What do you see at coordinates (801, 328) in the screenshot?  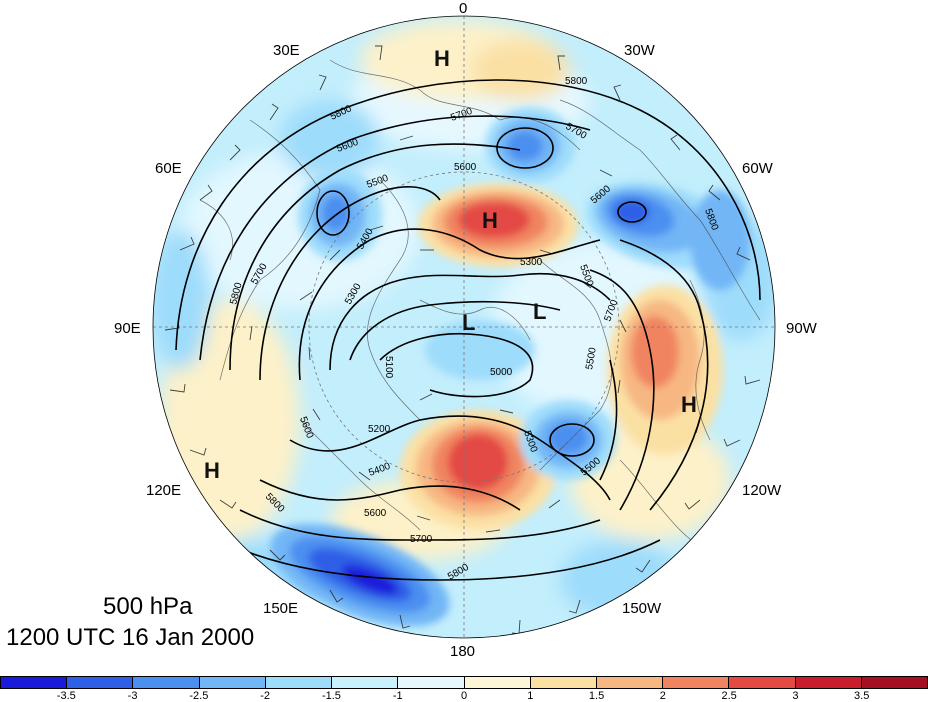 I see `longitude-label-90w: 90W` at bounding box center [801, 328].